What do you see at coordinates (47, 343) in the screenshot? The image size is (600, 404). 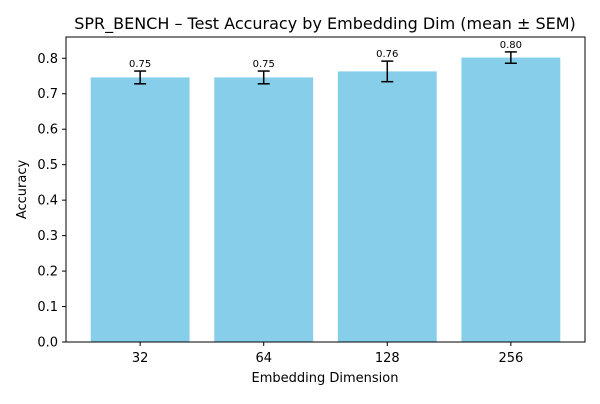 I see `y-tick-label: 0.0` at bounding box center [47, 343].